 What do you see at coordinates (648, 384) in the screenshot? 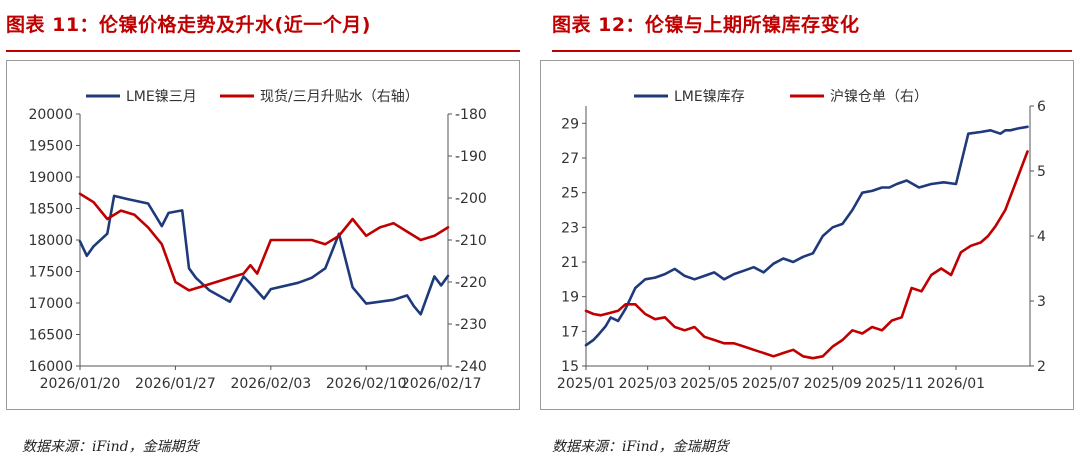
I see `x-tick-label: 2025/03` at bounding box center [648, 384].